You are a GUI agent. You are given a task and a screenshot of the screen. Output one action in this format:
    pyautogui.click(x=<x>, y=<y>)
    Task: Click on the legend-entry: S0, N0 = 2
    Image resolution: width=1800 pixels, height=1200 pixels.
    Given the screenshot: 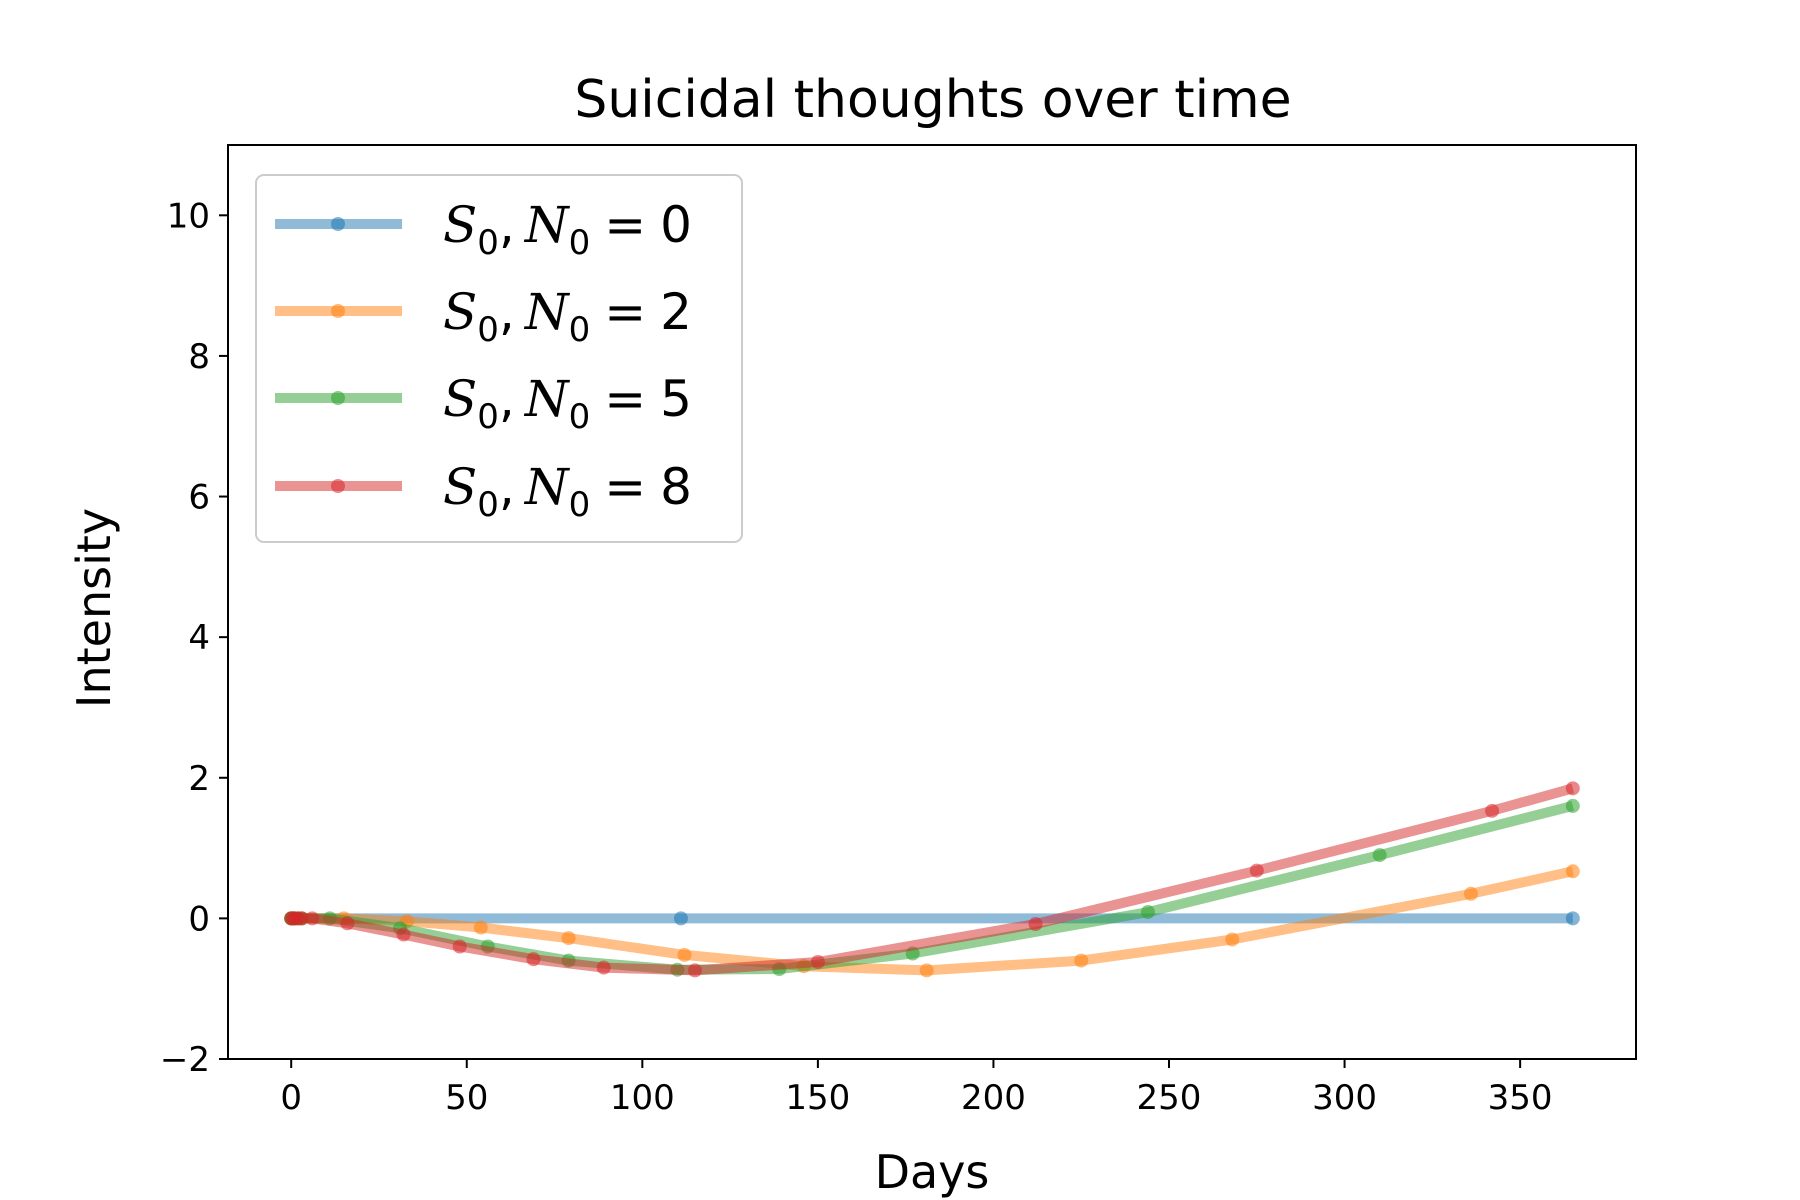 What is the action you would take?
    pyautogui.click(x=483, y=316)
    